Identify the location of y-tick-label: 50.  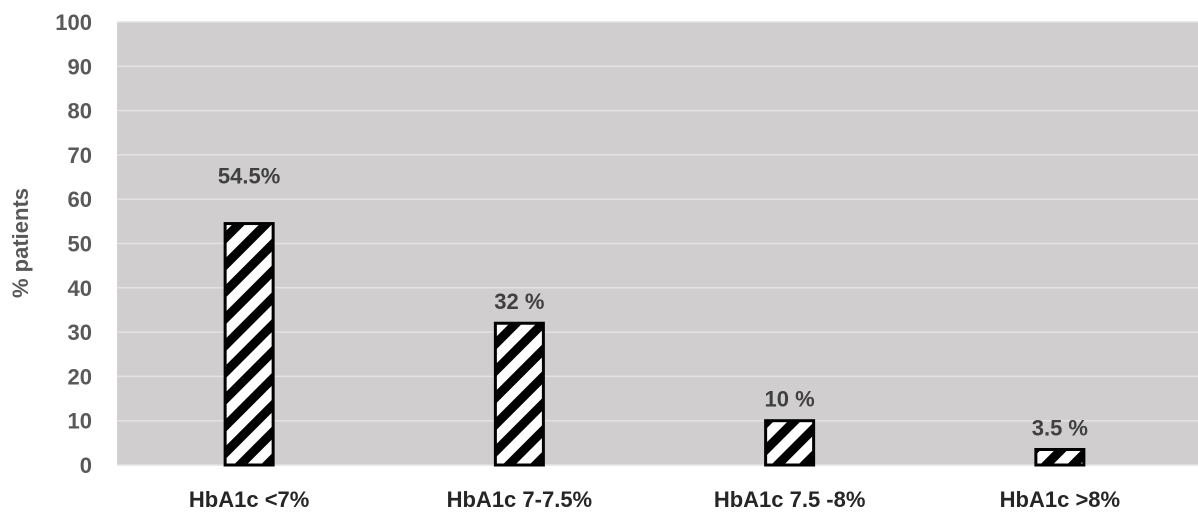
(80, 244).